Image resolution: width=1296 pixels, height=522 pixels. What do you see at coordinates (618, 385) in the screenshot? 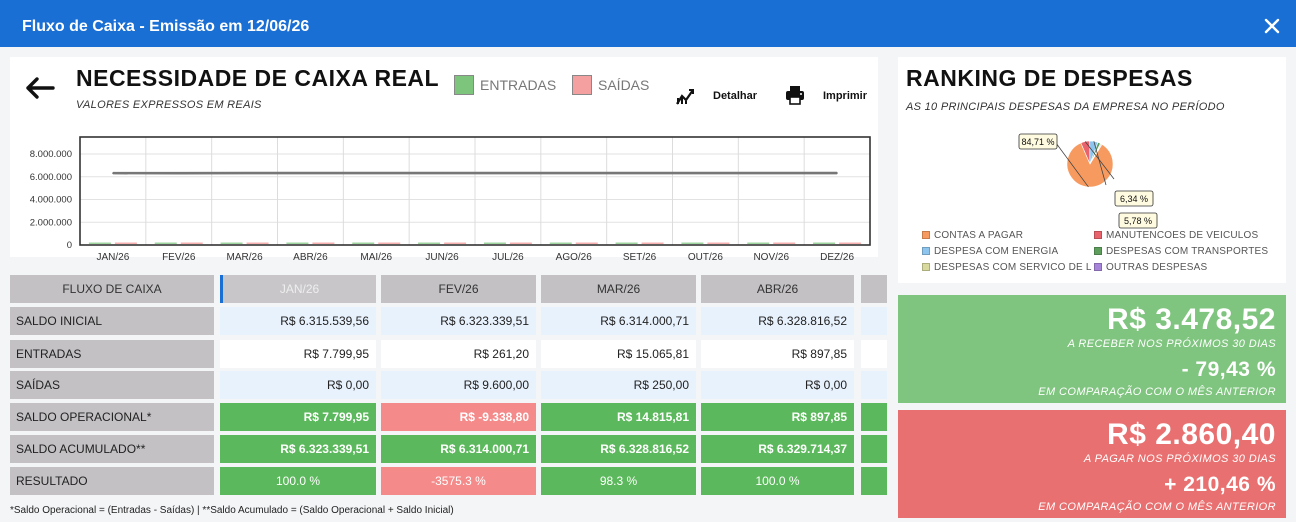
I see `table-cell: R$ 250,00` at bounding box center [618, 385].